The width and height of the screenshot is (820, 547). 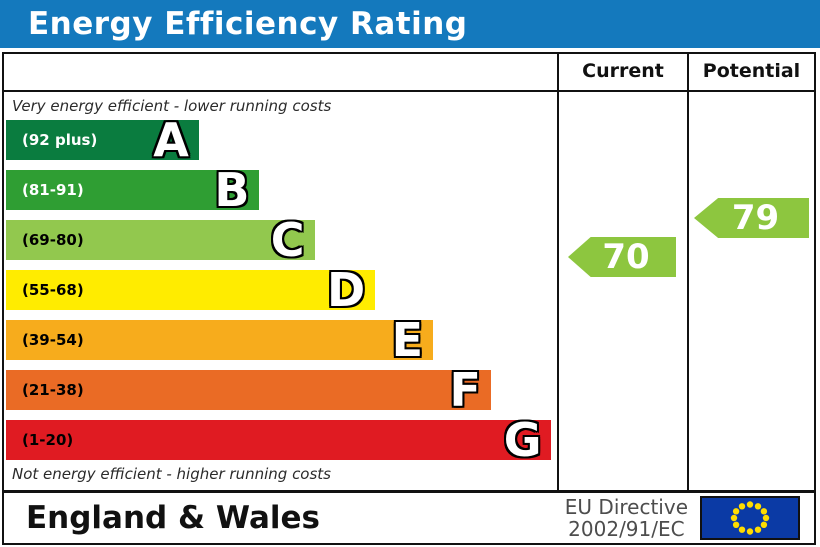 I want to click on potential-rating-arrow: 79, so click(x=751, y=218).